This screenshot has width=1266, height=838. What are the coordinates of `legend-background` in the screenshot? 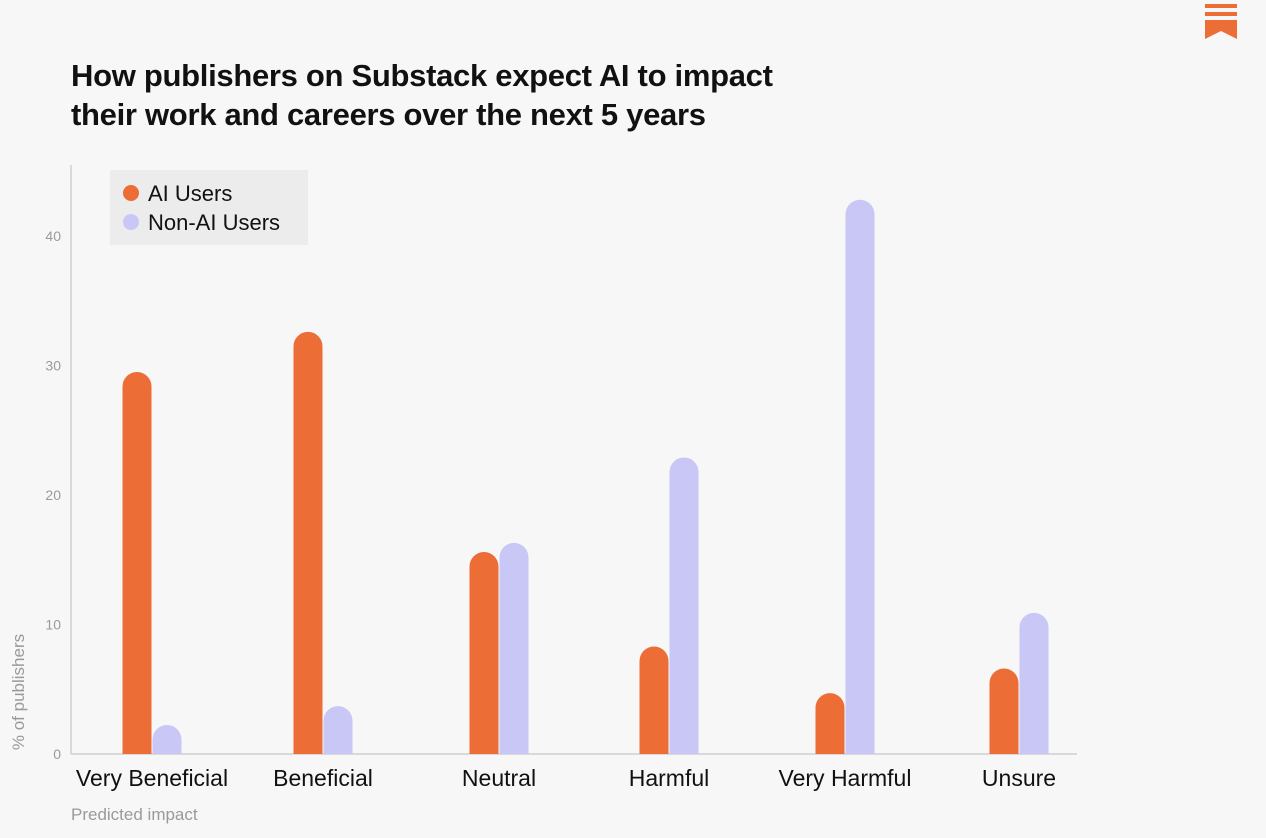 It's located at (209, 207).